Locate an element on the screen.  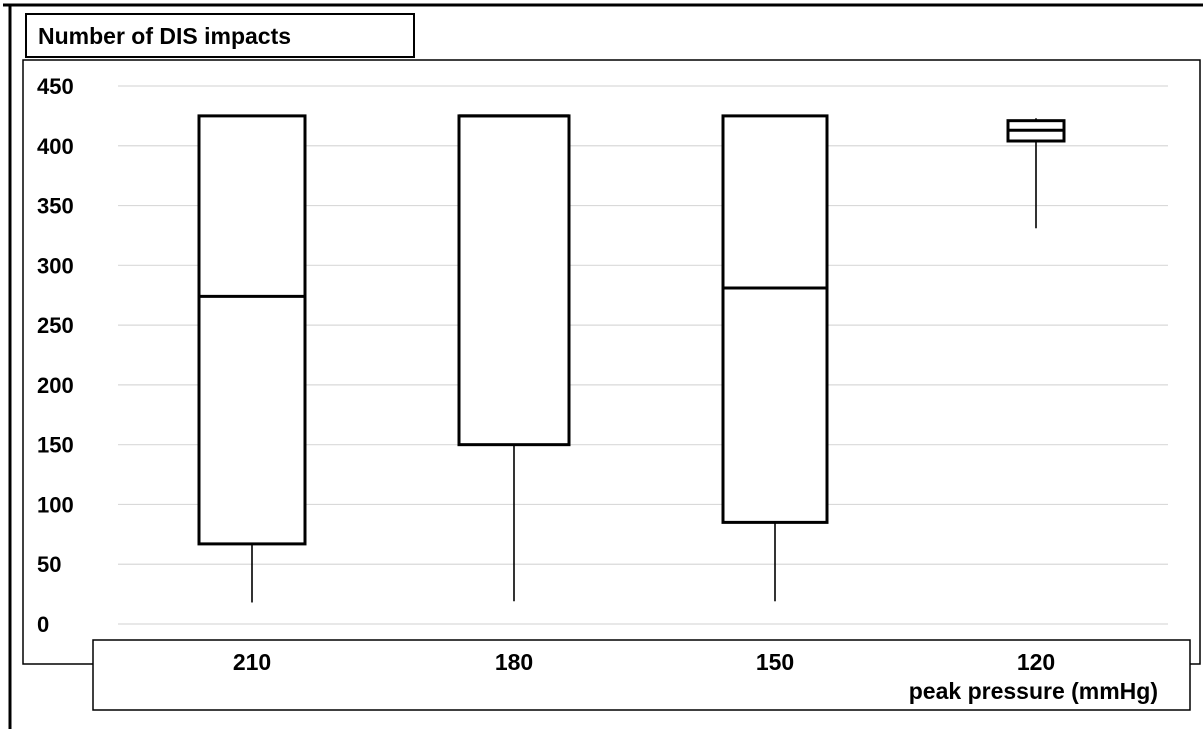
y-tick-label: 250 is located at coordinates (55, 325).